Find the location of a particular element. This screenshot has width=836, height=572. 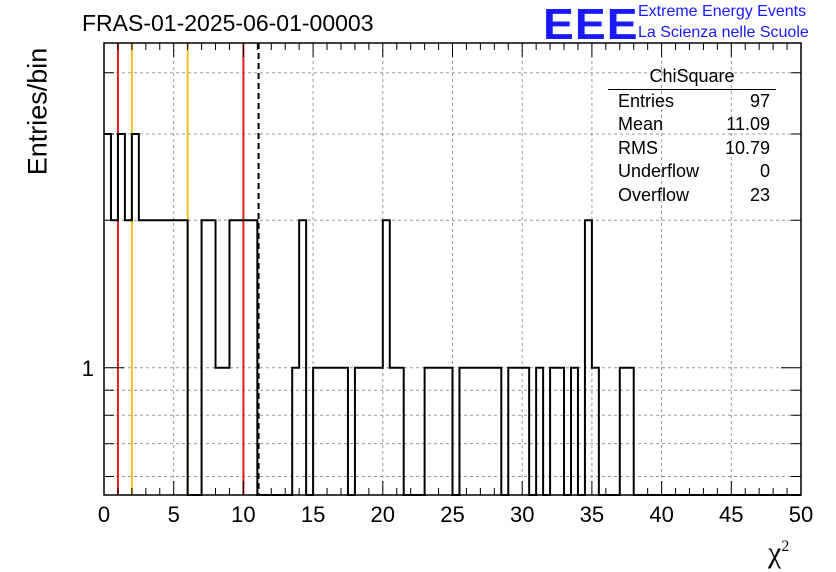

stats-row: Entries 97 is located at coordinates (694, 101).